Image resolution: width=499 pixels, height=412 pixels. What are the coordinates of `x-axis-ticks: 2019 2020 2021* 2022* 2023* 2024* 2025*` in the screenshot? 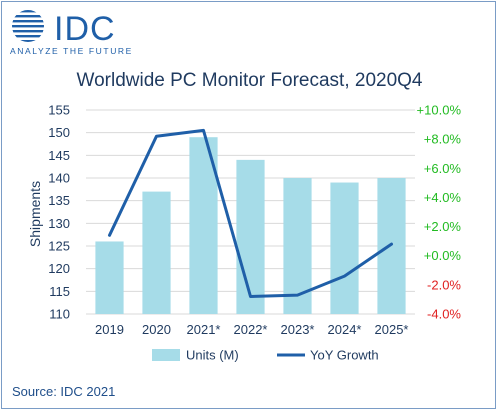 It's located at (251, 329).